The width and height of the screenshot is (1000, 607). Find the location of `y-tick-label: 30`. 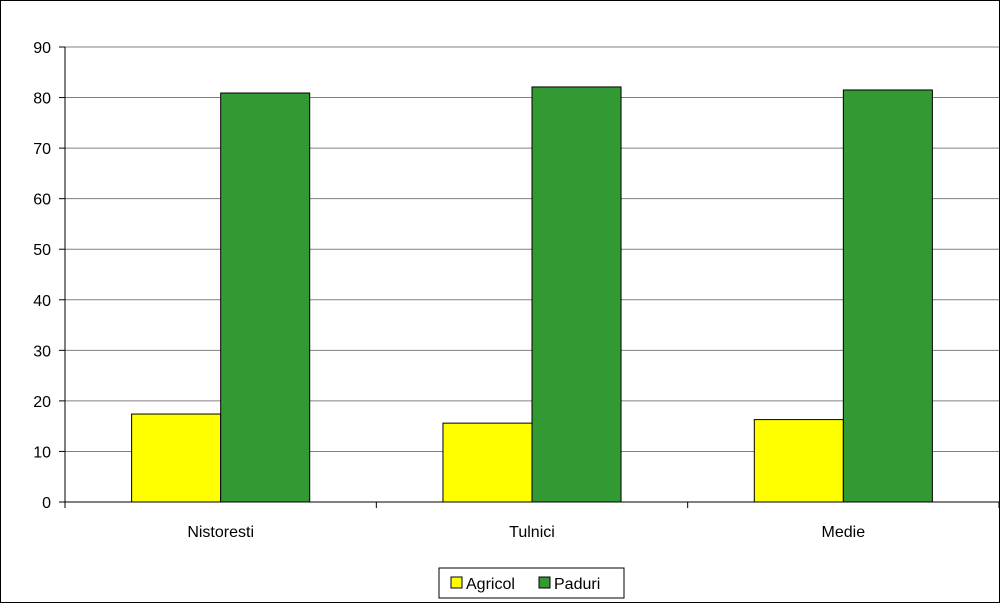

y-tick-label: 30 is located at coordinates (42, 351).